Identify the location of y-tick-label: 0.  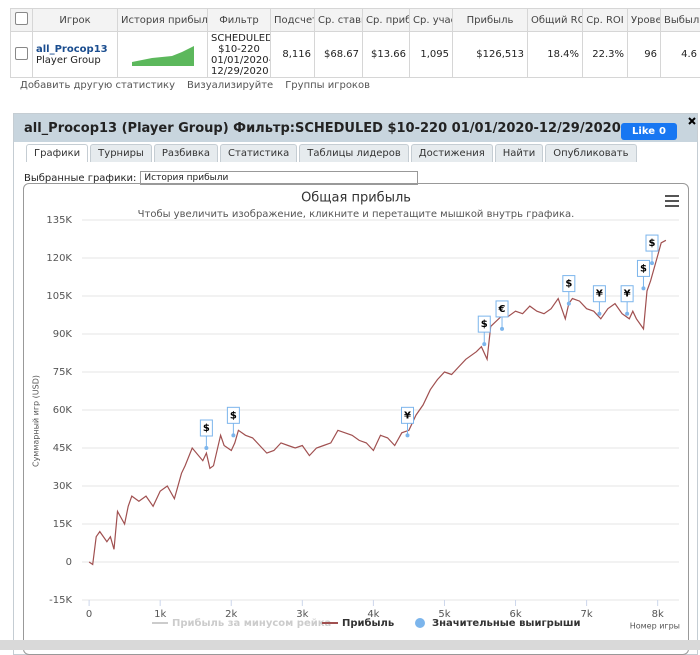
(69, 562).